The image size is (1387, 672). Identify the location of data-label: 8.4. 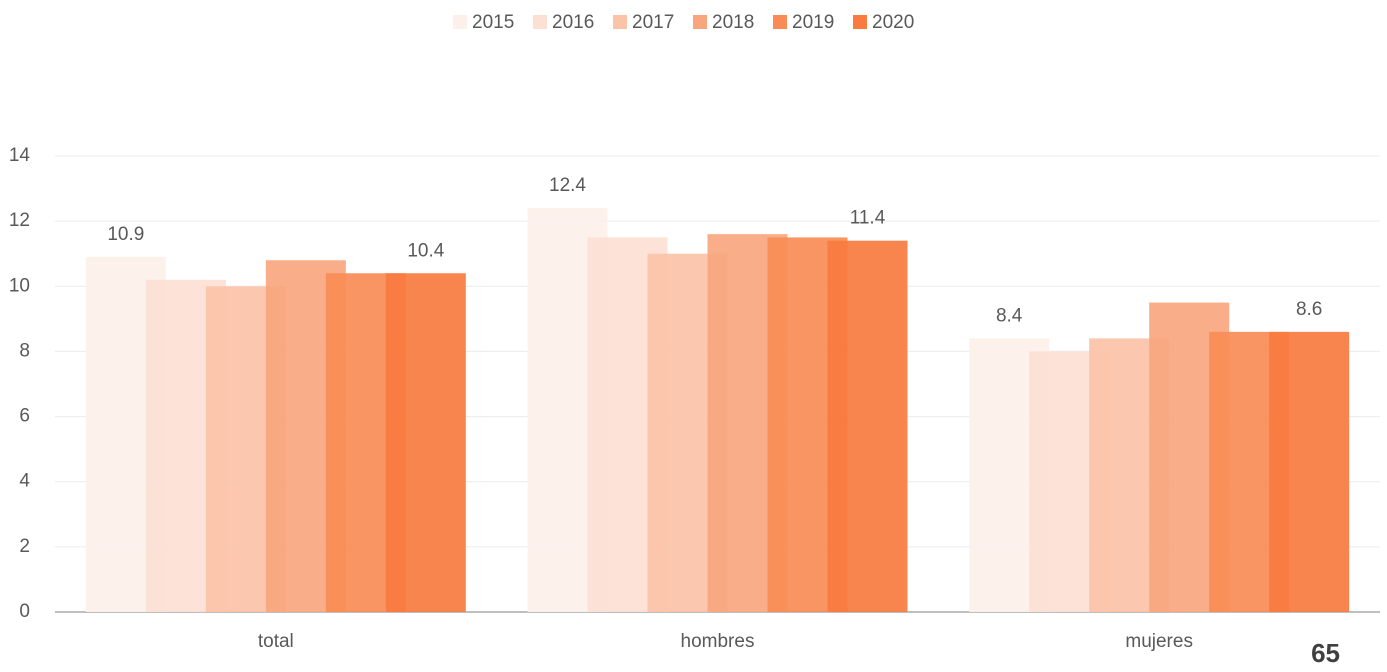
(1009, 315).